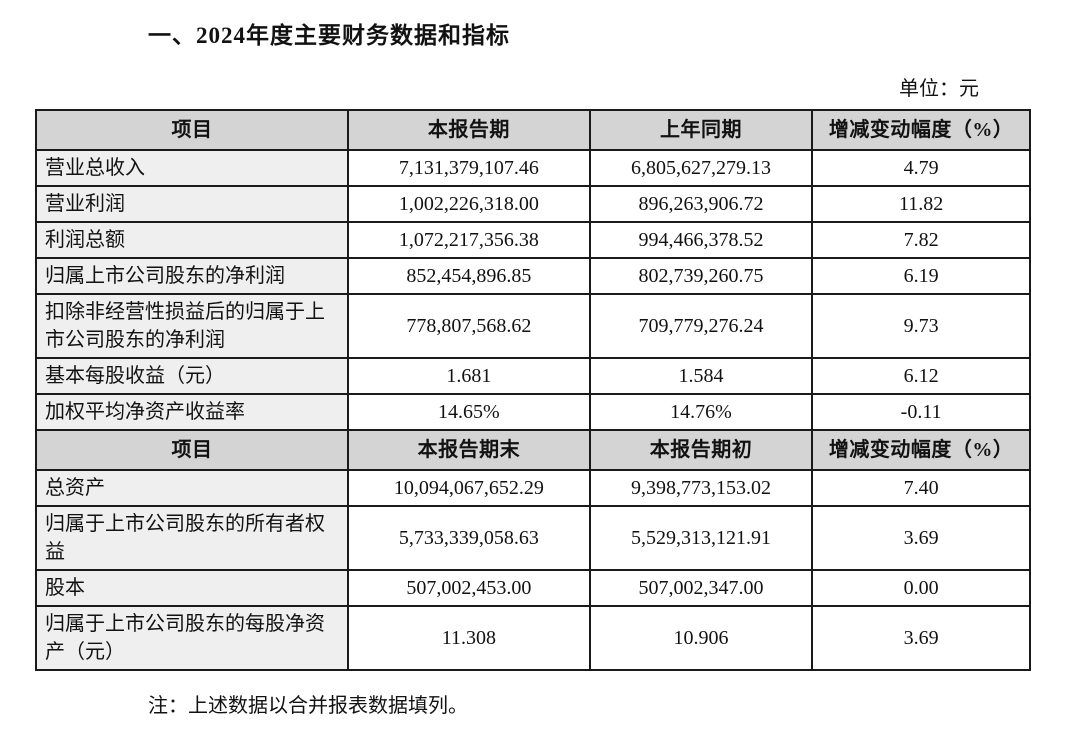 This screenshot has width=1080, height=739. I want to click on header-cell-period-end: 本报告期末, so click(469, 450).